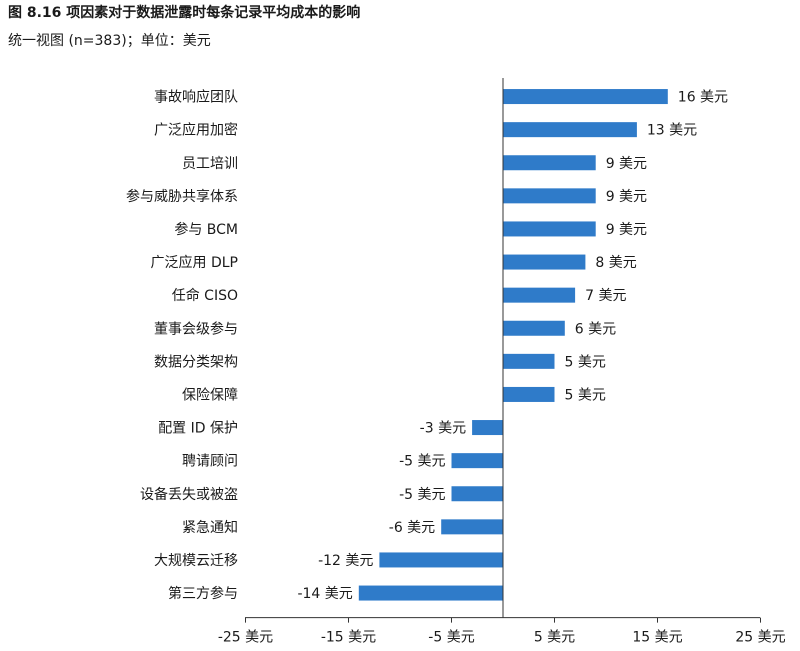 This screenshot has width=800, height=651. I want to click on data-label: 16 美元, so click(703, 98).